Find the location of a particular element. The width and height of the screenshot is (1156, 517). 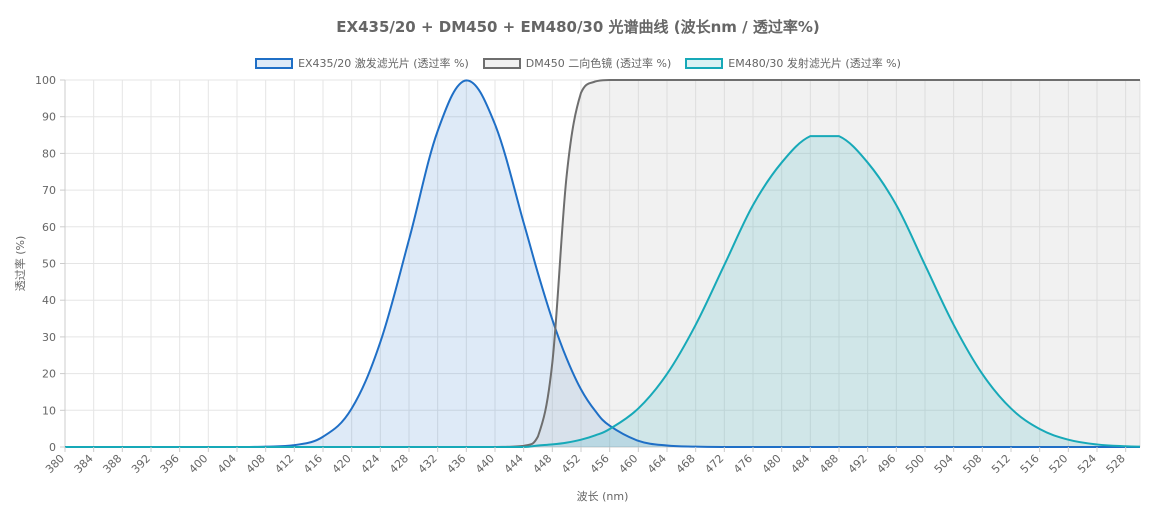

y-axis-ticks: 0 10 20 30 40 50 60 70 80 90 100 is located at coordinates (50, 264).